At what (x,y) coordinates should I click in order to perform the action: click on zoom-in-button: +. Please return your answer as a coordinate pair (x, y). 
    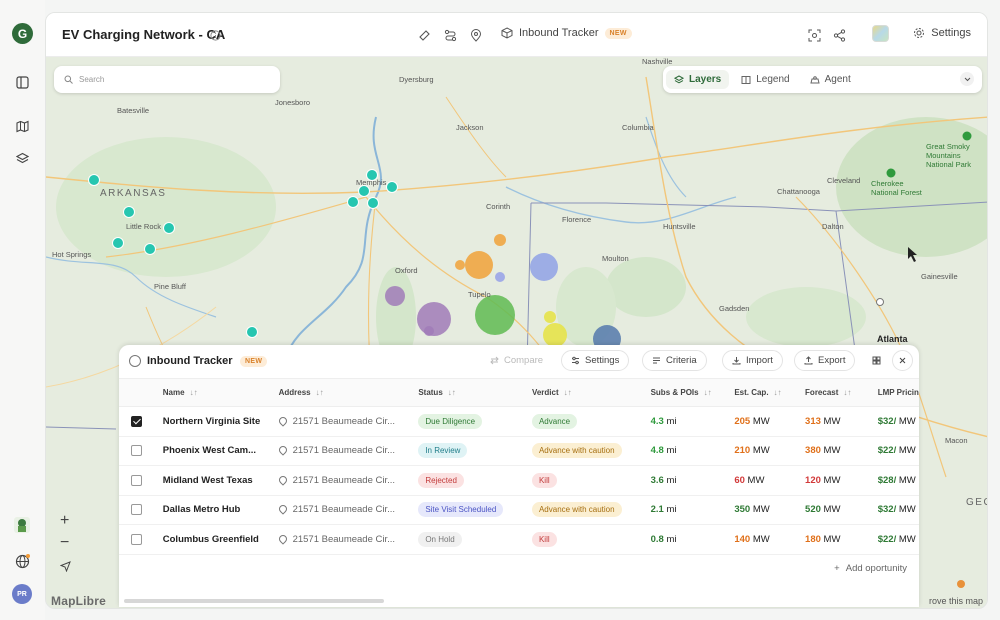
    Looking at the image, I should click on (65, 520).